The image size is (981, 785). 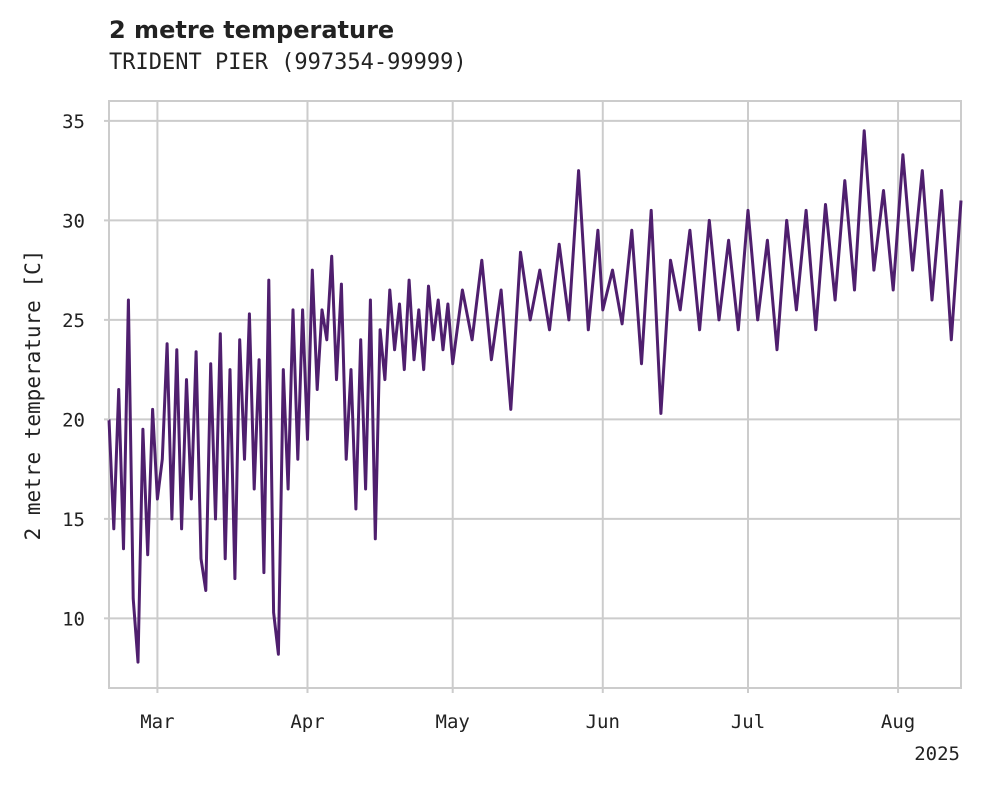 I want to click on x-tick-label: Mar, so click(x=157, y=722).